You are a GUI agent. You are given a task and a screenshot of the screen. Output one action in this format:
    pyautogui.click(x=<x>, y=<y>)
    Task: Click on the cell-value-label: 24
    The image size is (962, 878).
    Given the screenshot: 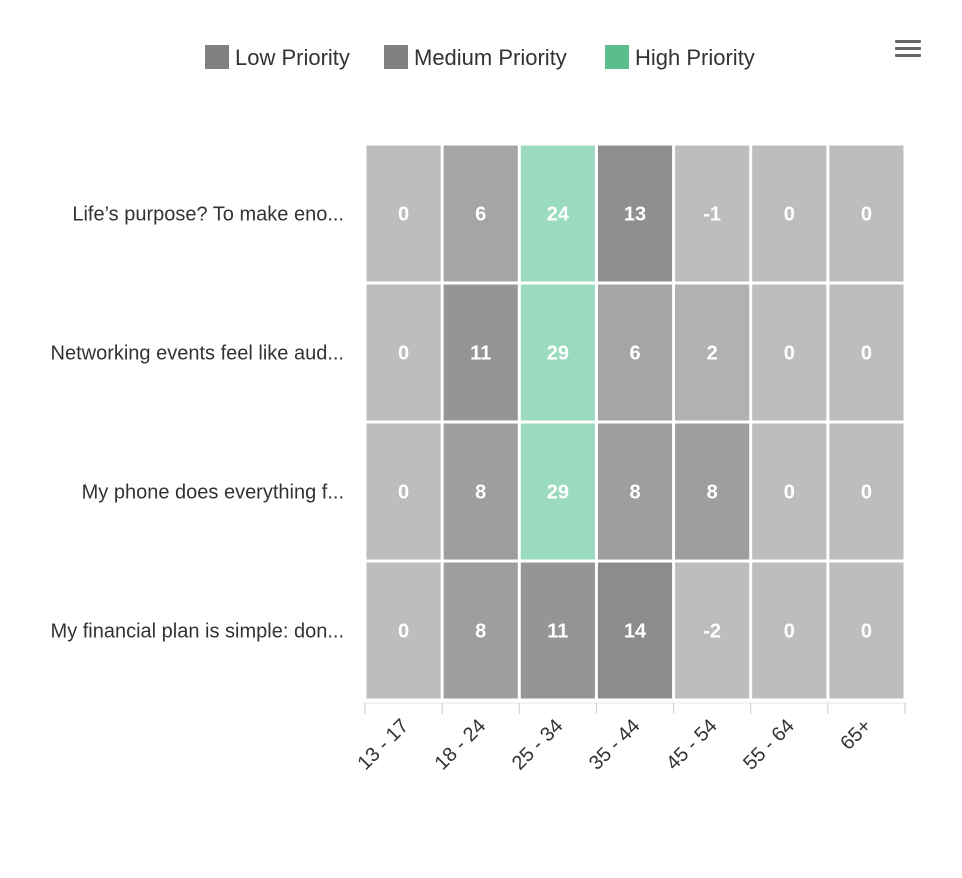 What is the action you would take?
    pyautogui.click(x=558, y=215)
    